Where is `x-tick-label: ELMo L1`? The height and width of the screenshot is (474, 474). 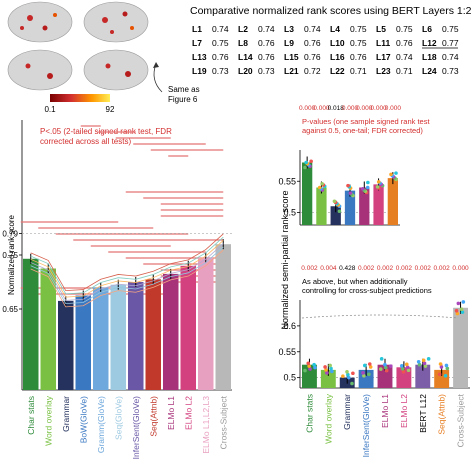 x-tick-label: ELMo L1 is located at coordinates (171, 413).